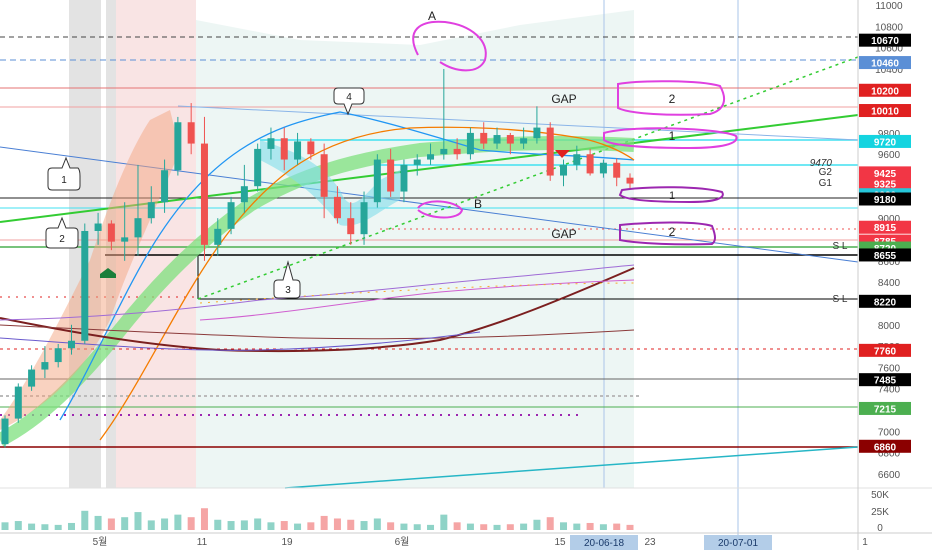 The image size is (932, 550). Describe the element at coordinates (62, 239) in the screenshot. I see `callout-number: 2` at that location.